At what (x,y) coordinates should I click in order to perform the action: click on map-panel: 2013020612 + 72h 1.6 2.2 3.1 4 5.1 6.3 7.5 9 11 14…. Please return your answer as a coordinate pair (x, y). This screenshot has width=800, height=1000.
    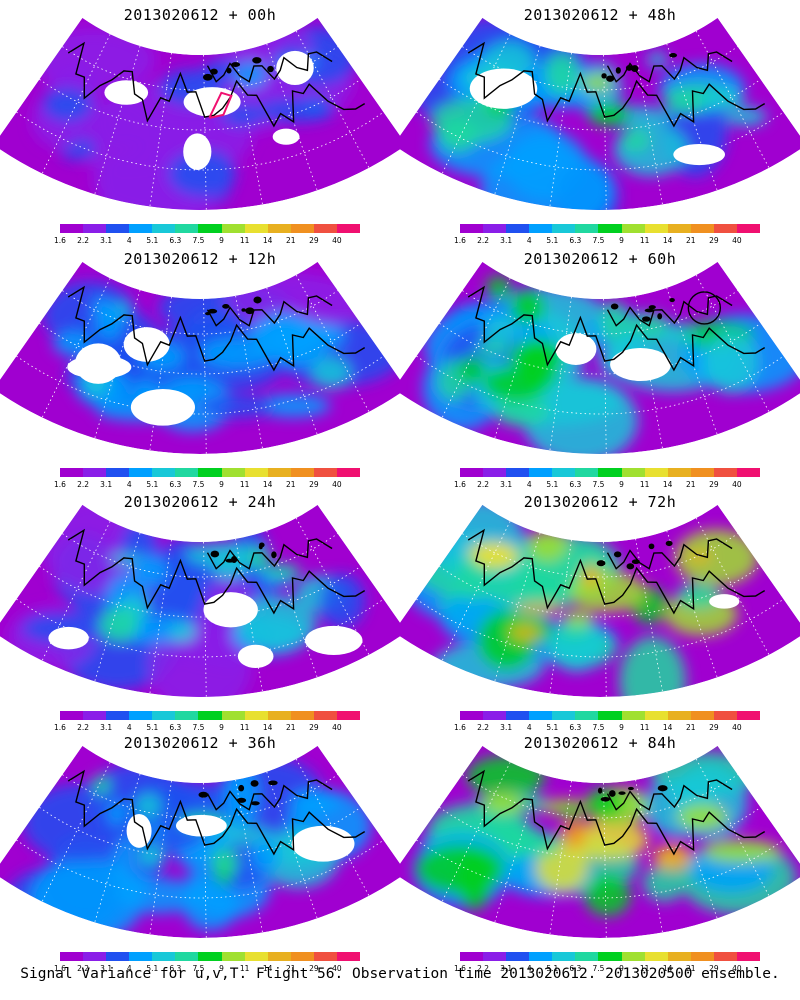
    Looking at the image, I should click on (600, 612).